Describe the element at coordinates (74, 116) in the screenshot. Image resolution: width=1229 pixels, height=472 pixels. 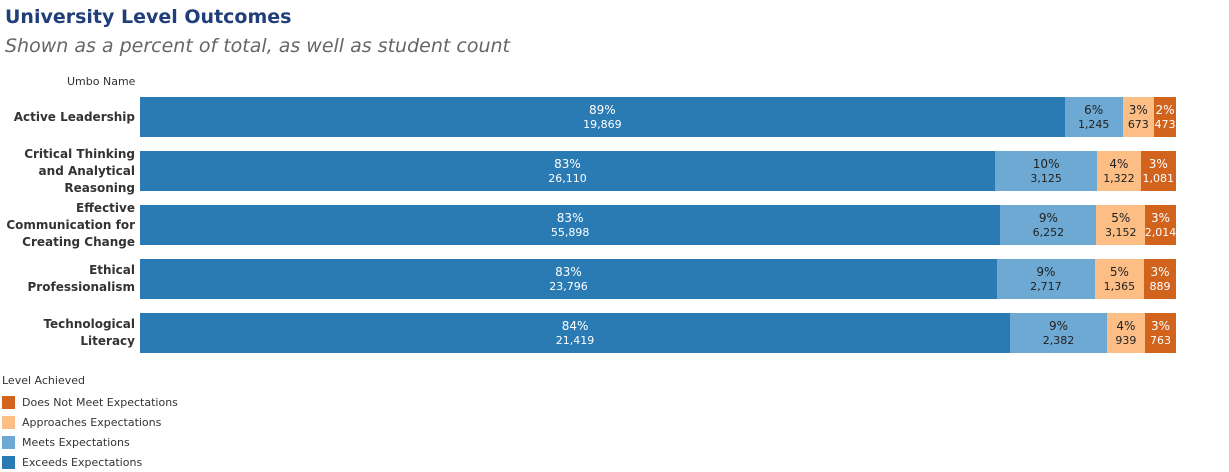
I see `row-label: Active Leadership` at that location.